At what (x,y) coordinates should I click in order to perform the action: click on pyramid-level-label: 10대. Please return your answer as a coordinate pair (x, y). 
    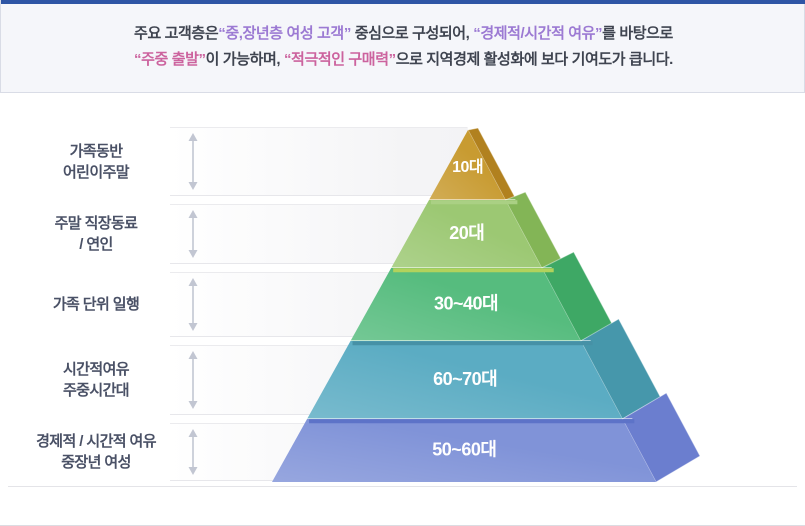
    Looking at the image, I should click on (467, 167).